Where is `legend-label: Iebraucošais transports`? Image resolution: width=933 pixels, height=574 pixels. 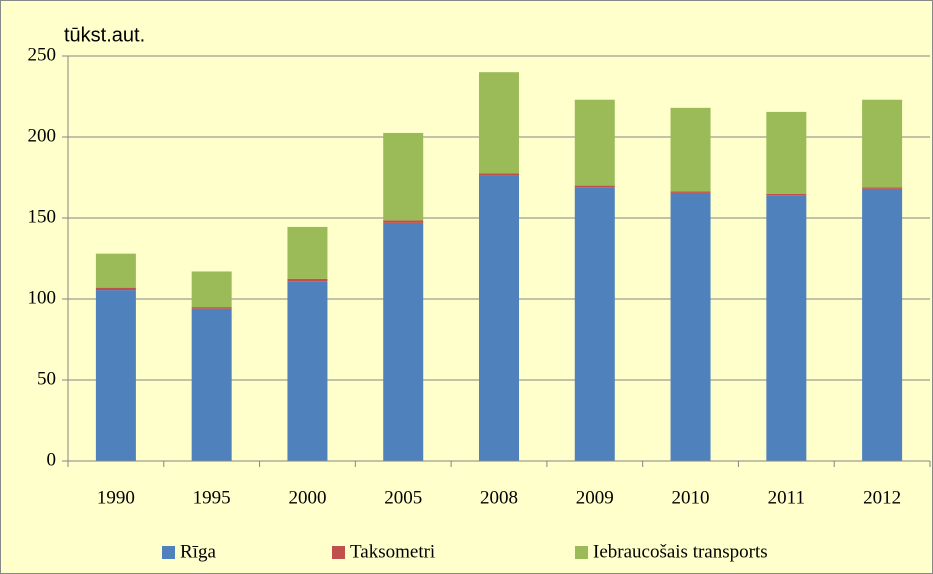
legend-label: Iebraucošais transports is located at coordinates (680, 551).